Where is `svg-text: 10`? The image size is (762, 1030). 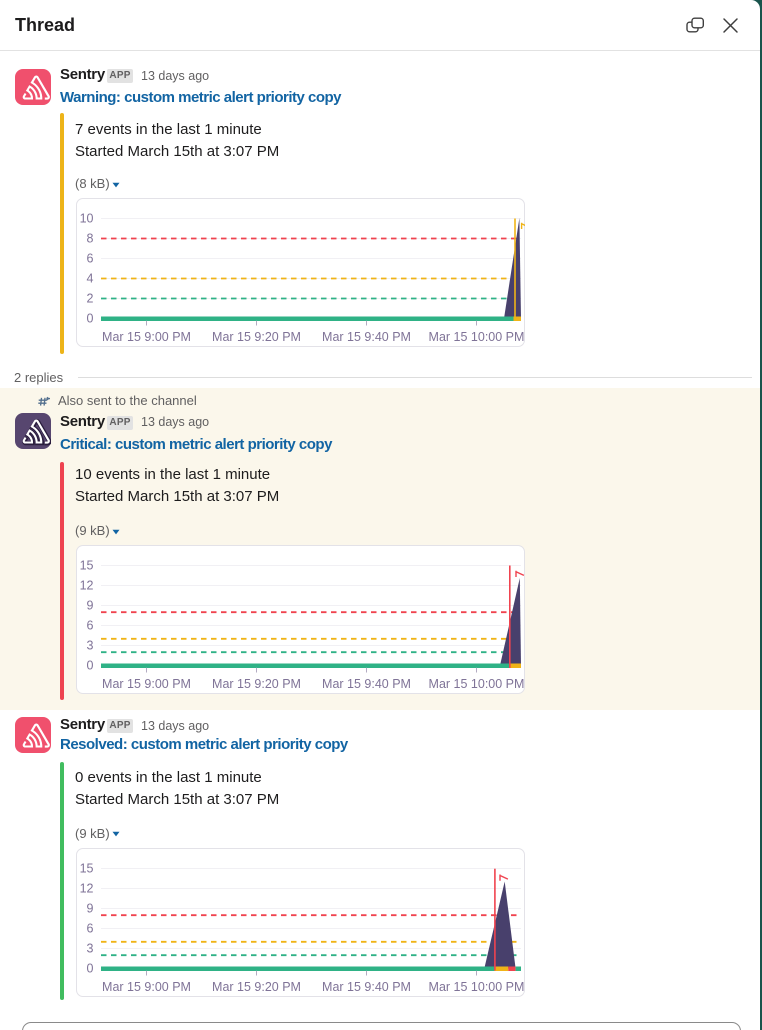 svg-text: 10 is located at coordinates (86, 218).